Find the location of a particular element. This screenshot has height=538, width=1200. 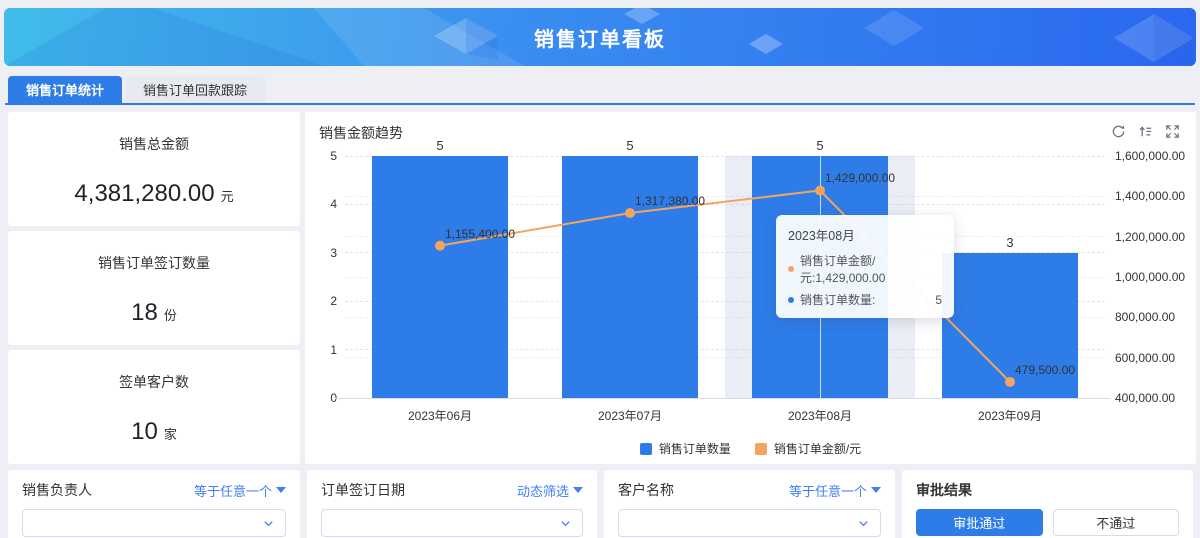

stat-unit: 份 is located at coordinates (170, 315).